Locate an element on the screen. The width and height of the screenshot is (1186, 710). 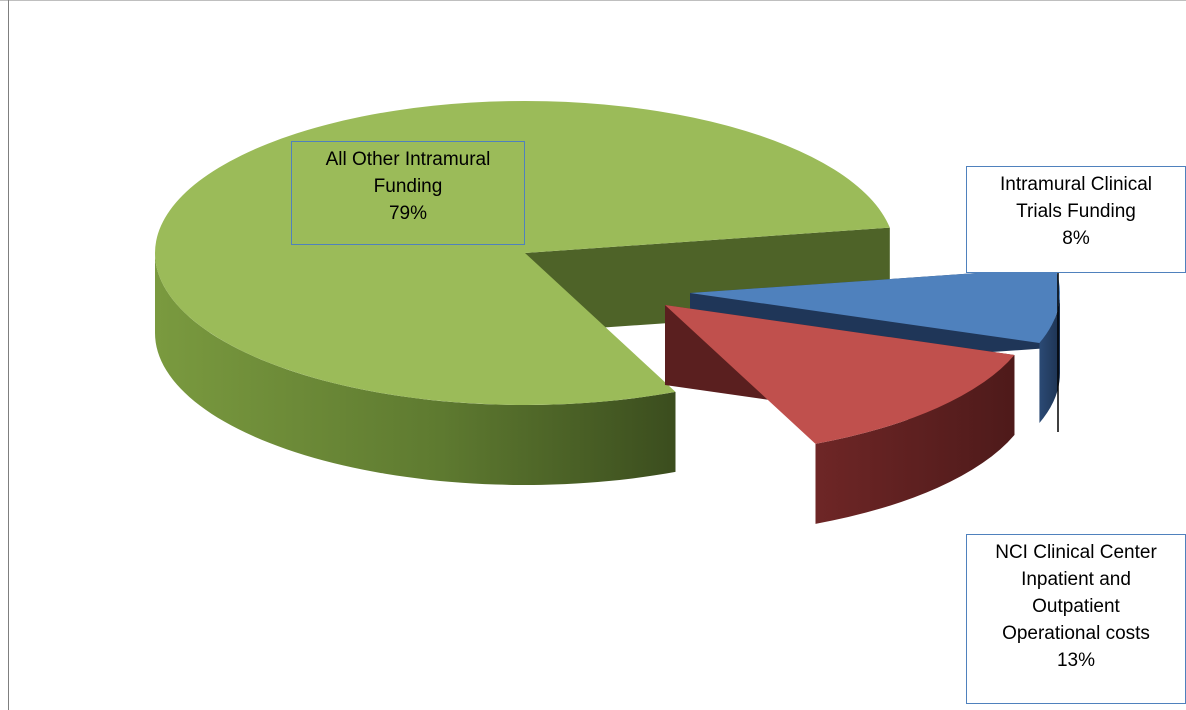
data-label-clinical-trials: Intramural Clinical Trials Funding 8% is located at coordinates (1076, 219).